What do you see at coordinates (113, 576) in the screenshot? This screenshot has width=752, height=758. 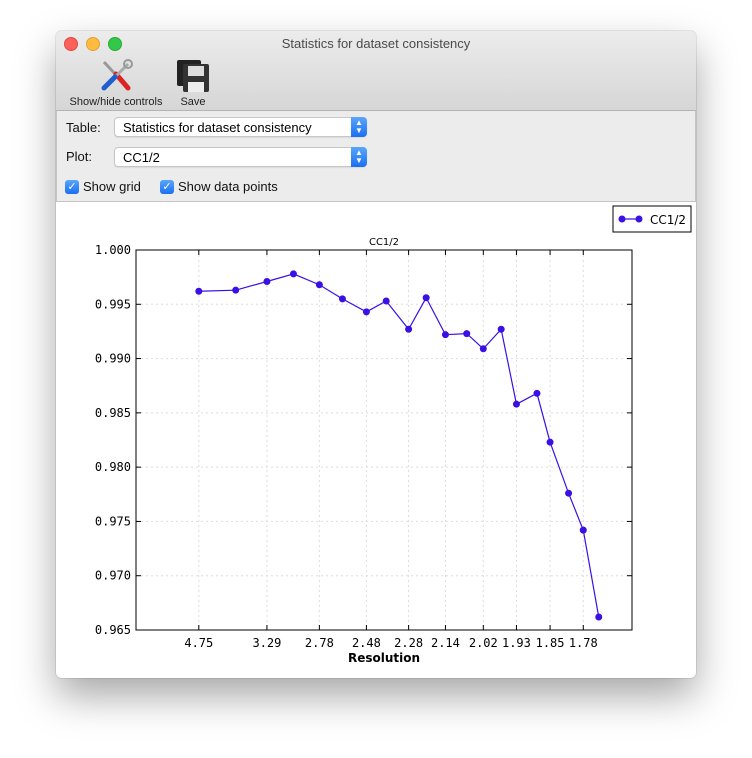 I see `y-tick-label: 0.970` at bounding box center [113, 576].